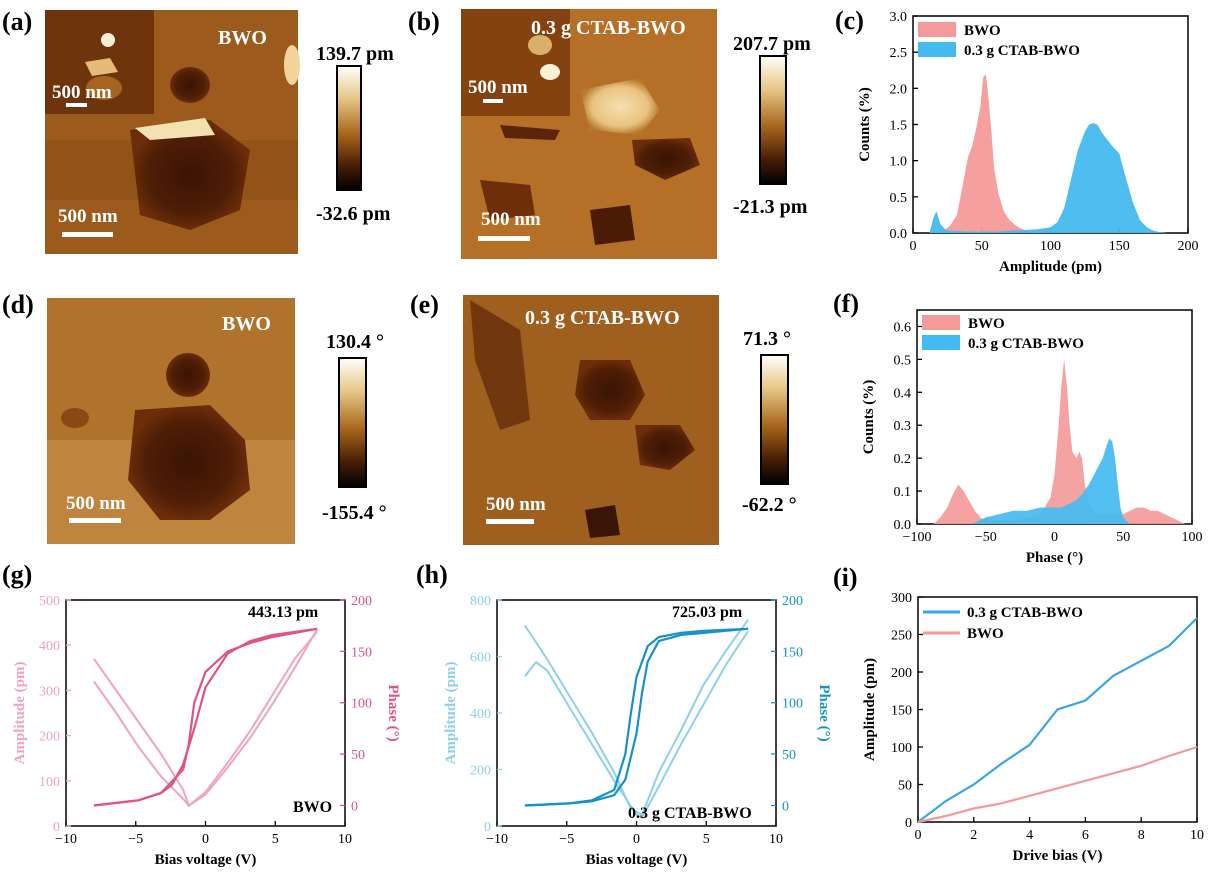  Describe the element at coordinates (899, 53) in the screenshot. I see `y-tick-label: 2.5` at that location.